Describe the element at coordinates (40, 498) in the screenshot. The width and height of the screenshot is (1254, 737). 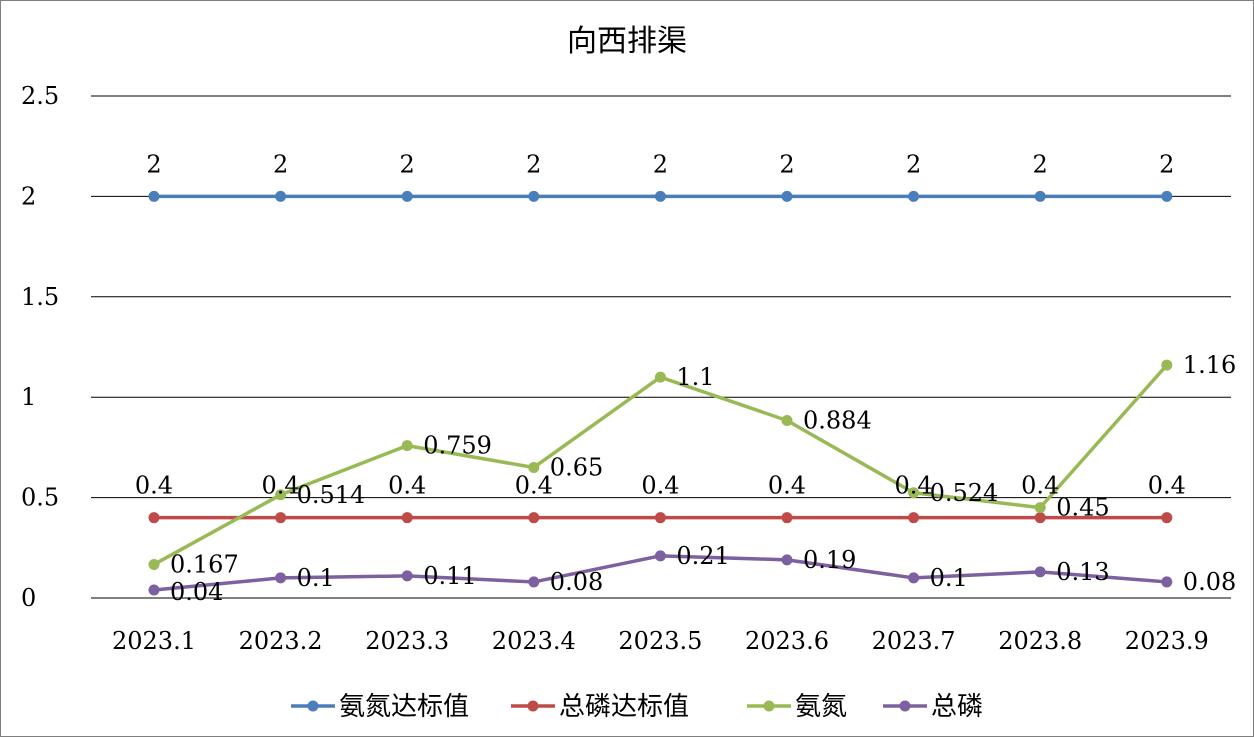
I see `y-tick-label: 0.5` at that location.